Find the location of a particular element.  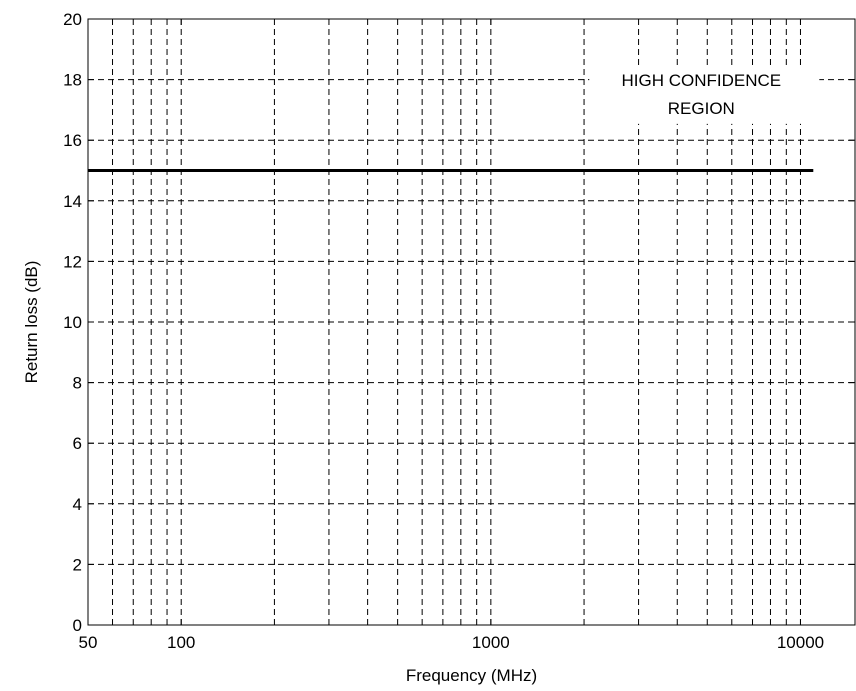

y-tick-label: 8 is located at coordinates (77, 383).